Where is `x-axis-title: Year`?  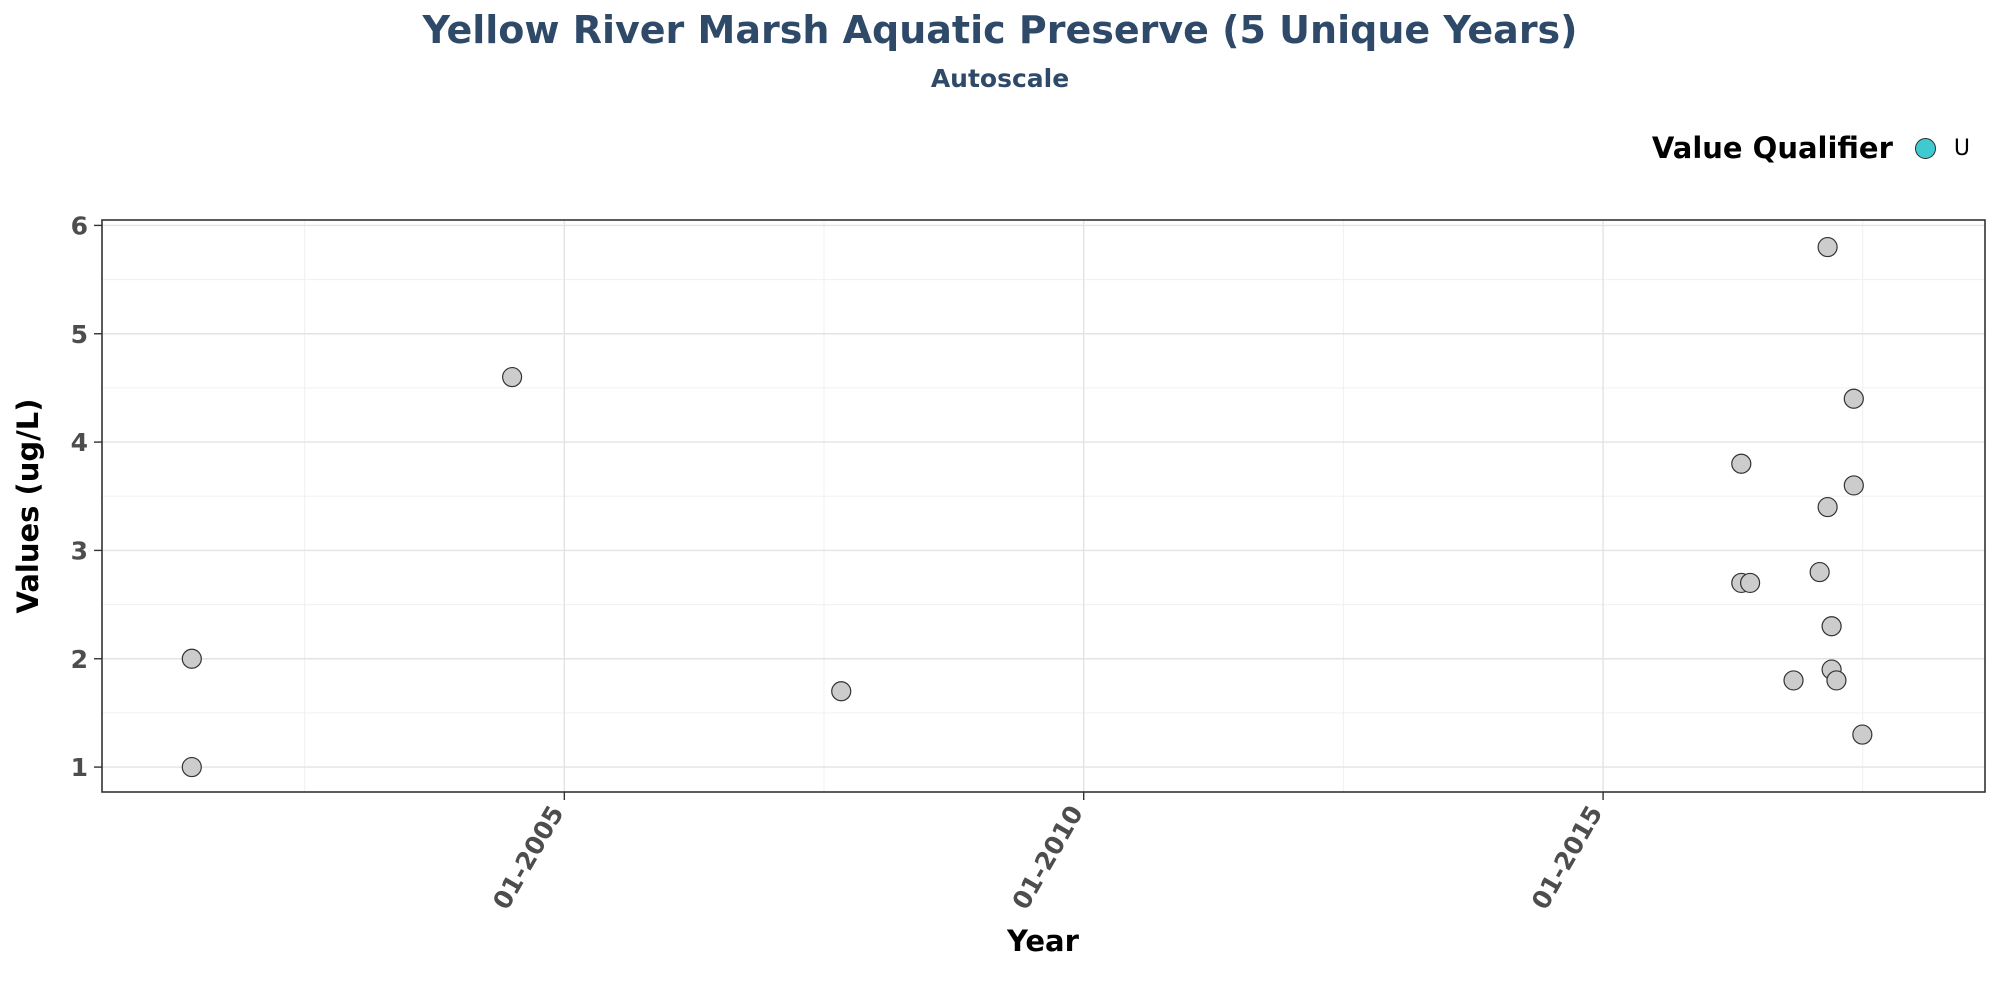 x-axis-title: Year is located at coordinates (1043, 941).